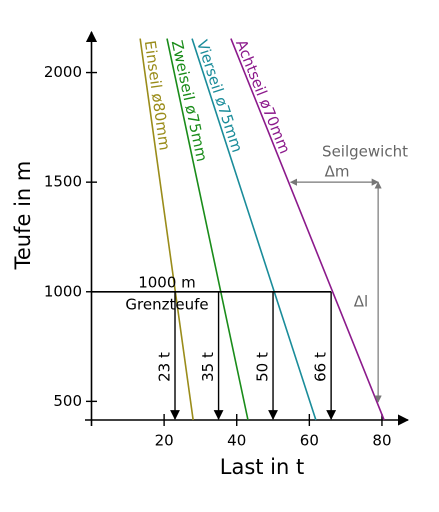 This screenshot has width=439, height=512. I want to click on limit-load-label: 35 t, so click(208, 367).